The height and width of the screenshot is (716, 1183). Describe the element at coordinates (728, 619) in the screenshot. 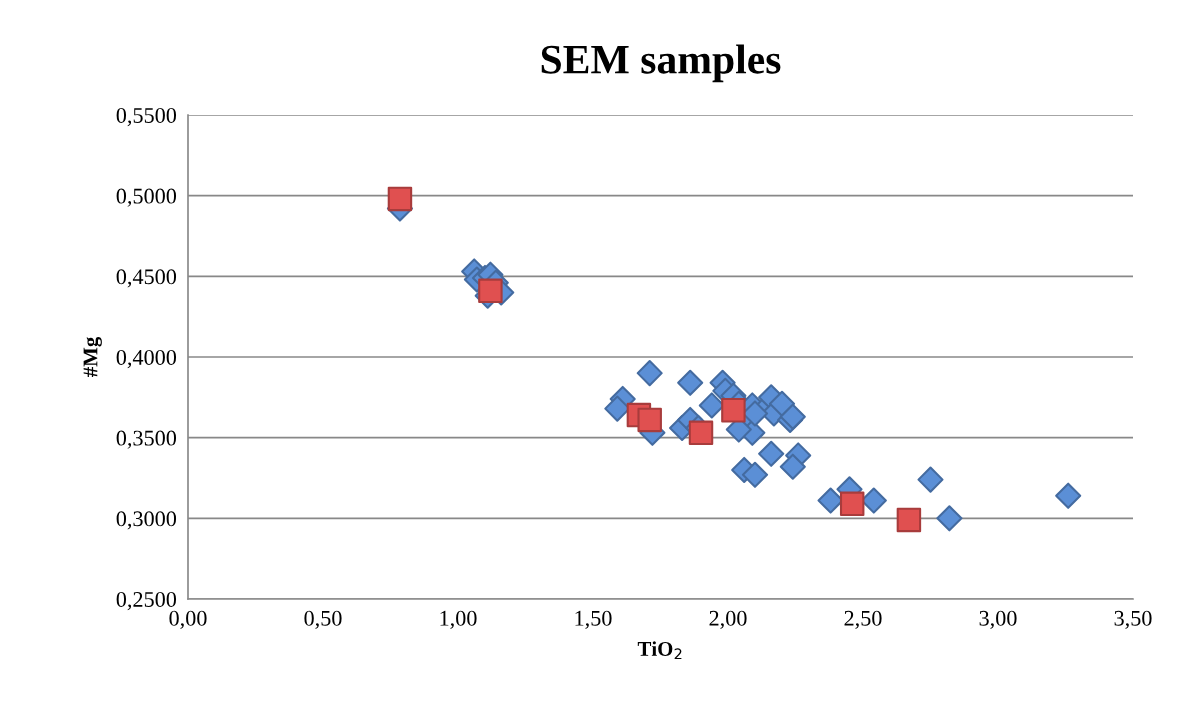

I see `x-tick-label: 2,00` at that location.